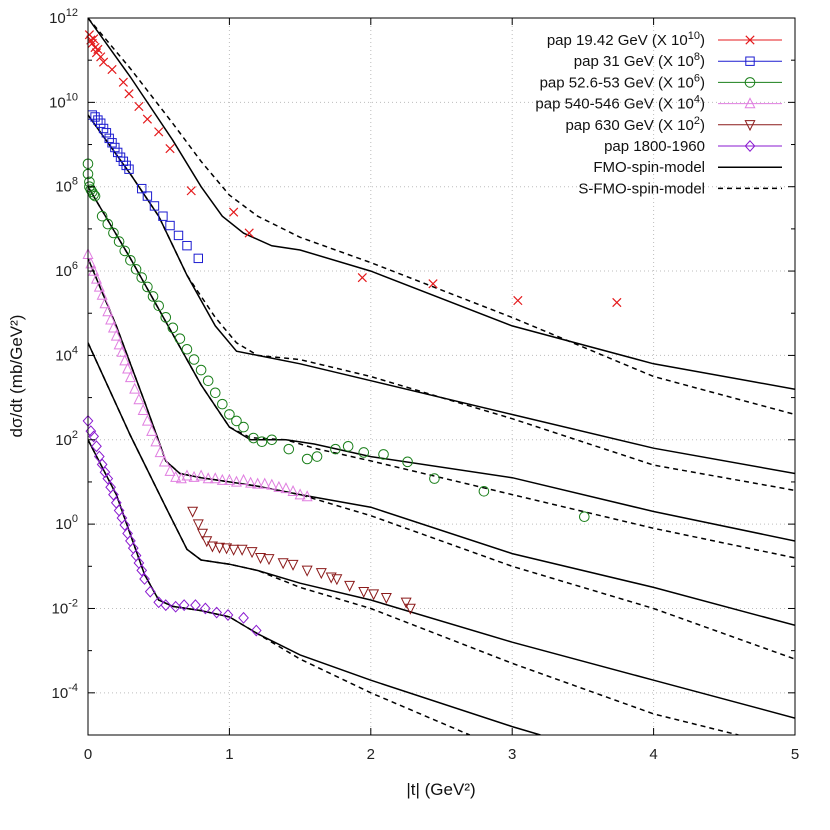 The width and height of the screenshot is (830, 830). What do you see at coordinates (301, 560) in the screenshot?
I see `series-triangle-down` at bounding box center [301, 560].